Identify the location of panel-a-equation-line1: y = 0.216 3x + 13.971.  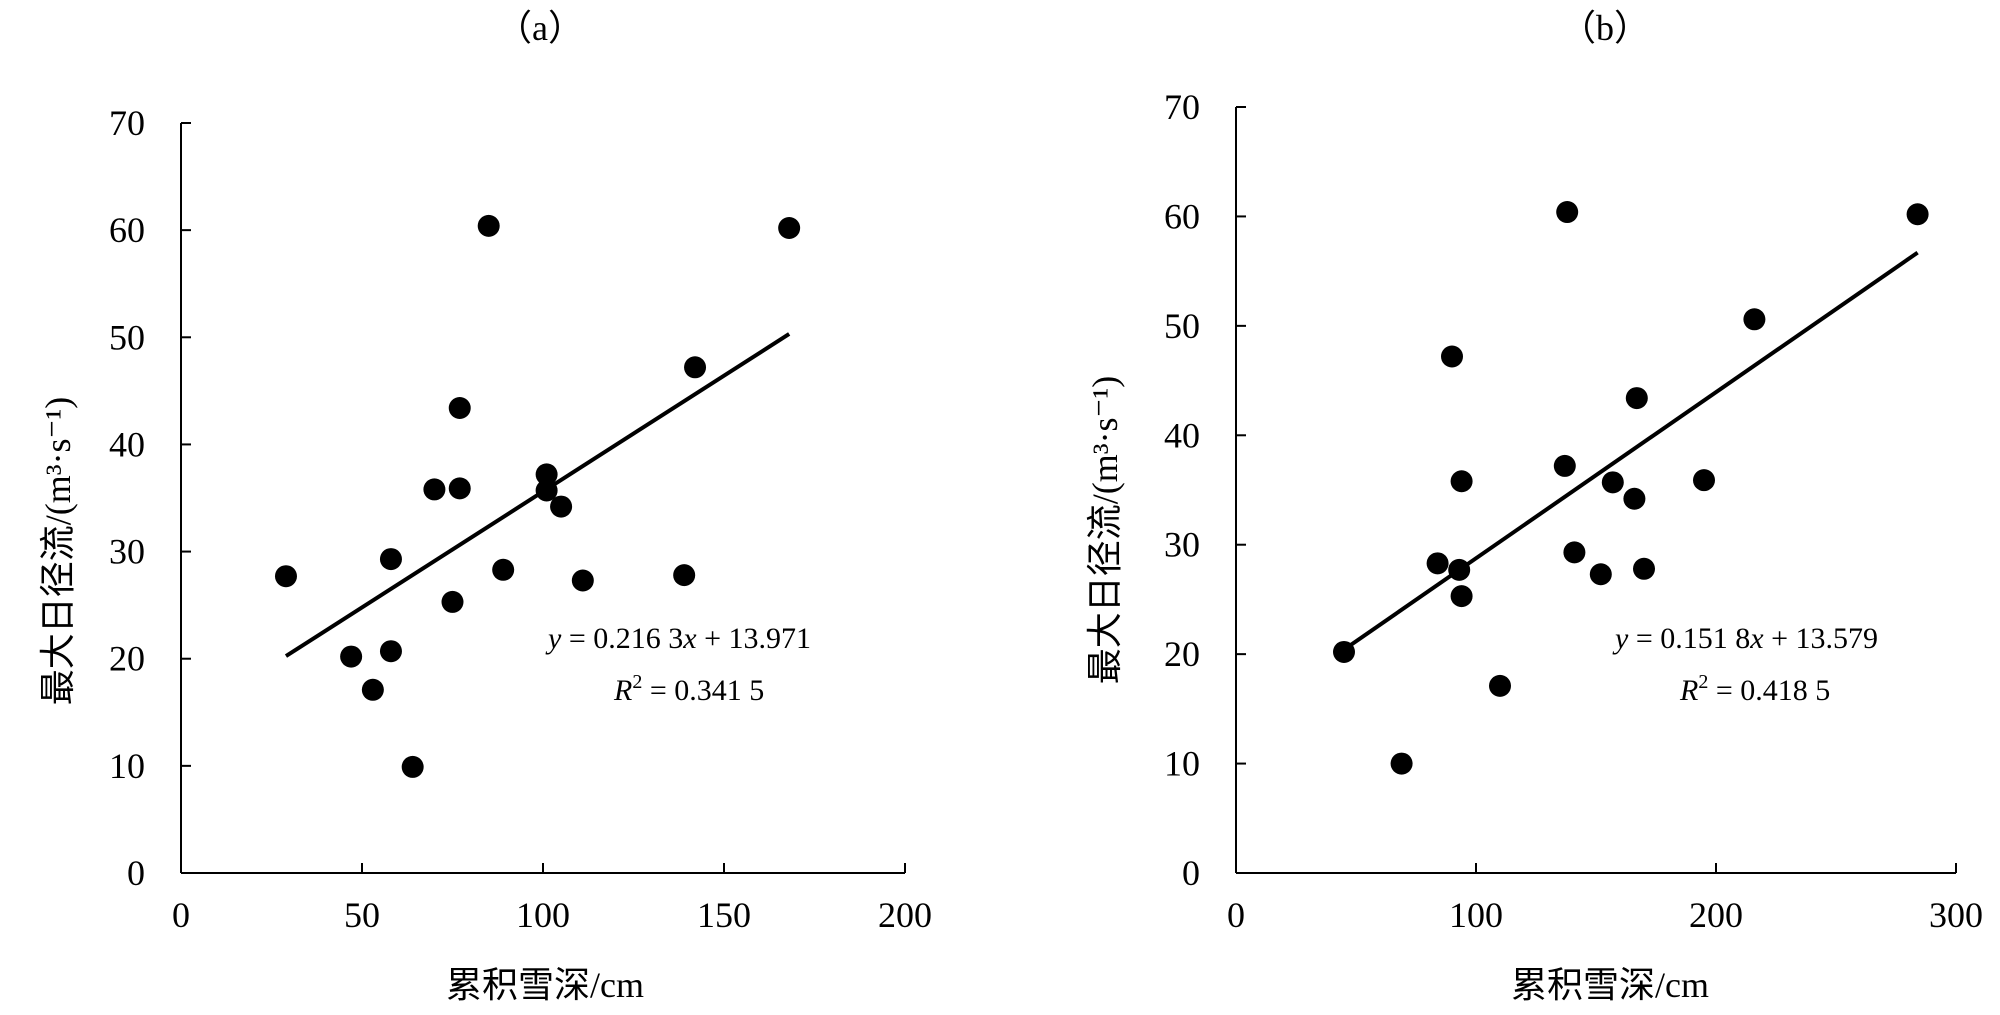
(678, 638).